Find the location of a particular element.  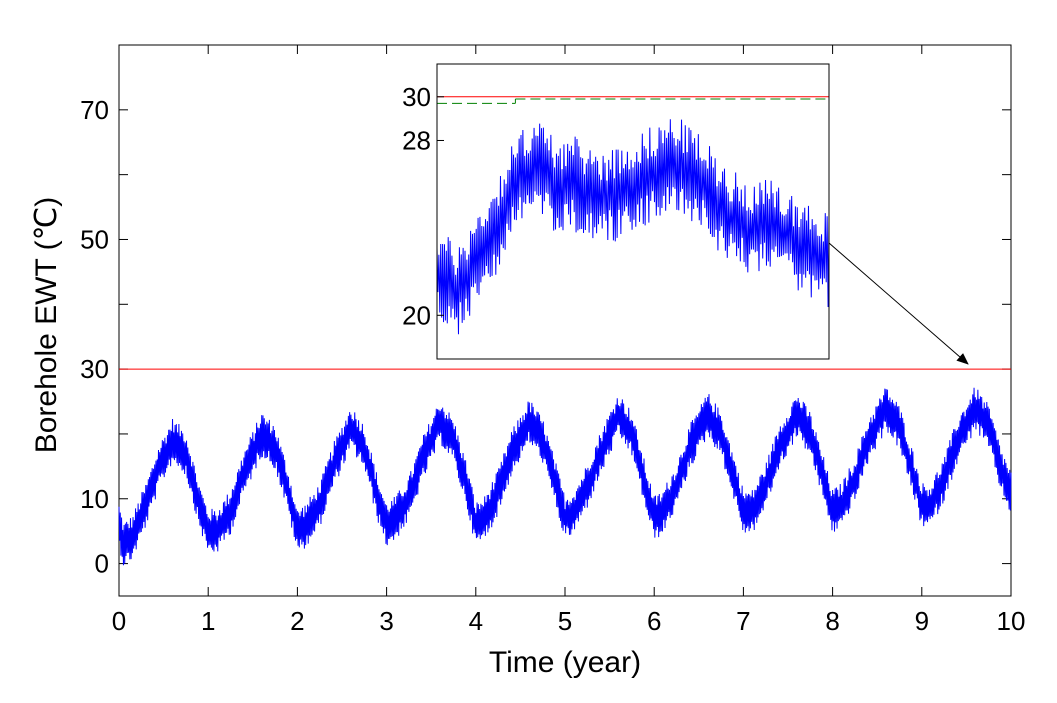

y-axis-title: Borehole EWT (℃) is located at coordinates (46, 325).